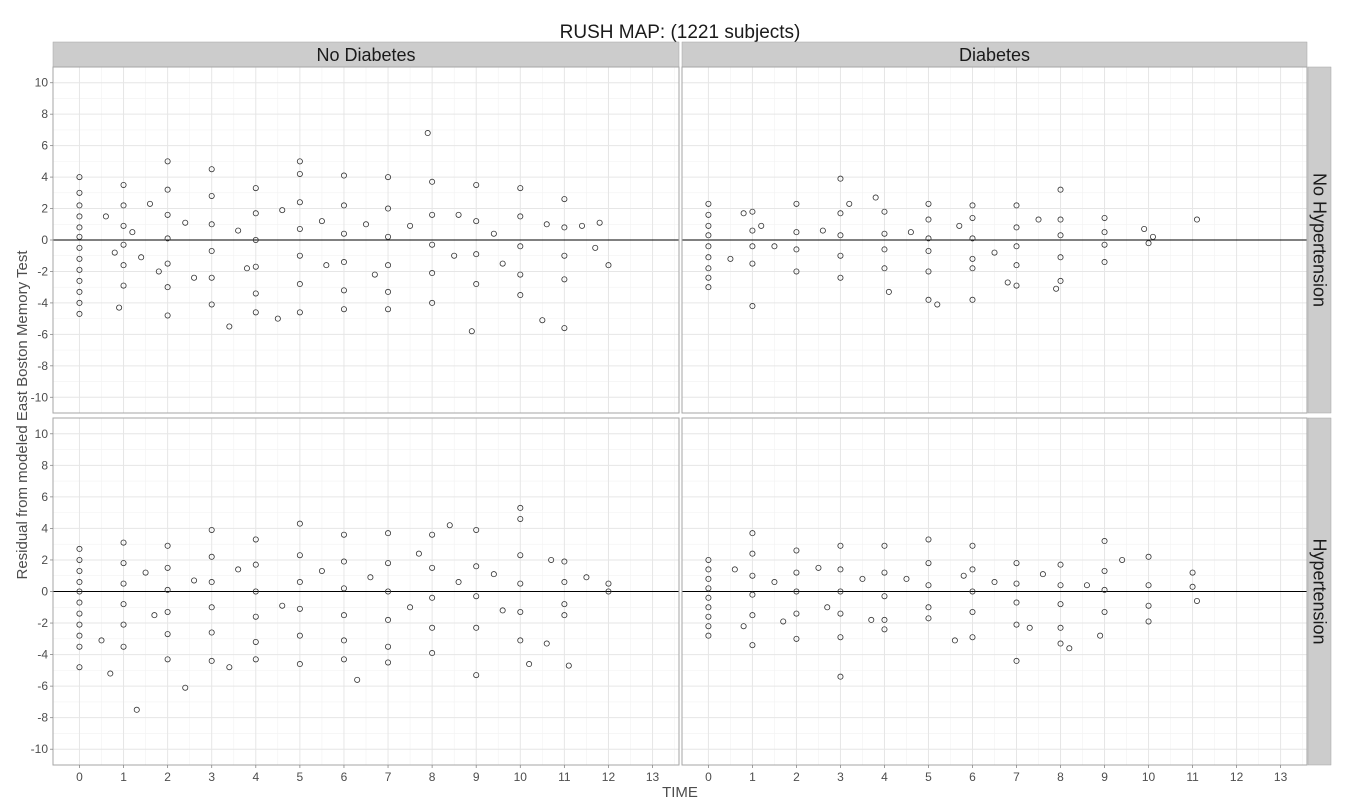 Image resolution: width=1350 pixels, height=810 pixels. I want to click on y-tick-label: 2, so click(44, 560).